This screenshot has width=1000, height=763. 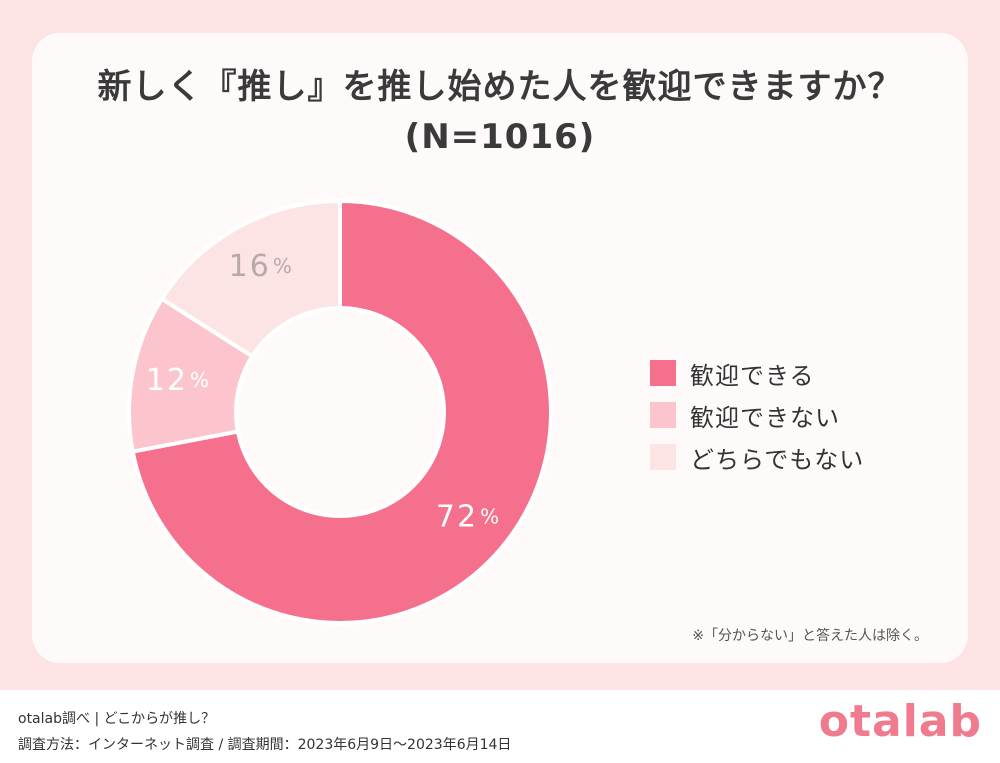 What do you see at coordinates (765, 417) in the screenshot?
I see `legend-label: 歓迎できない` at bounding box center [765, 417].